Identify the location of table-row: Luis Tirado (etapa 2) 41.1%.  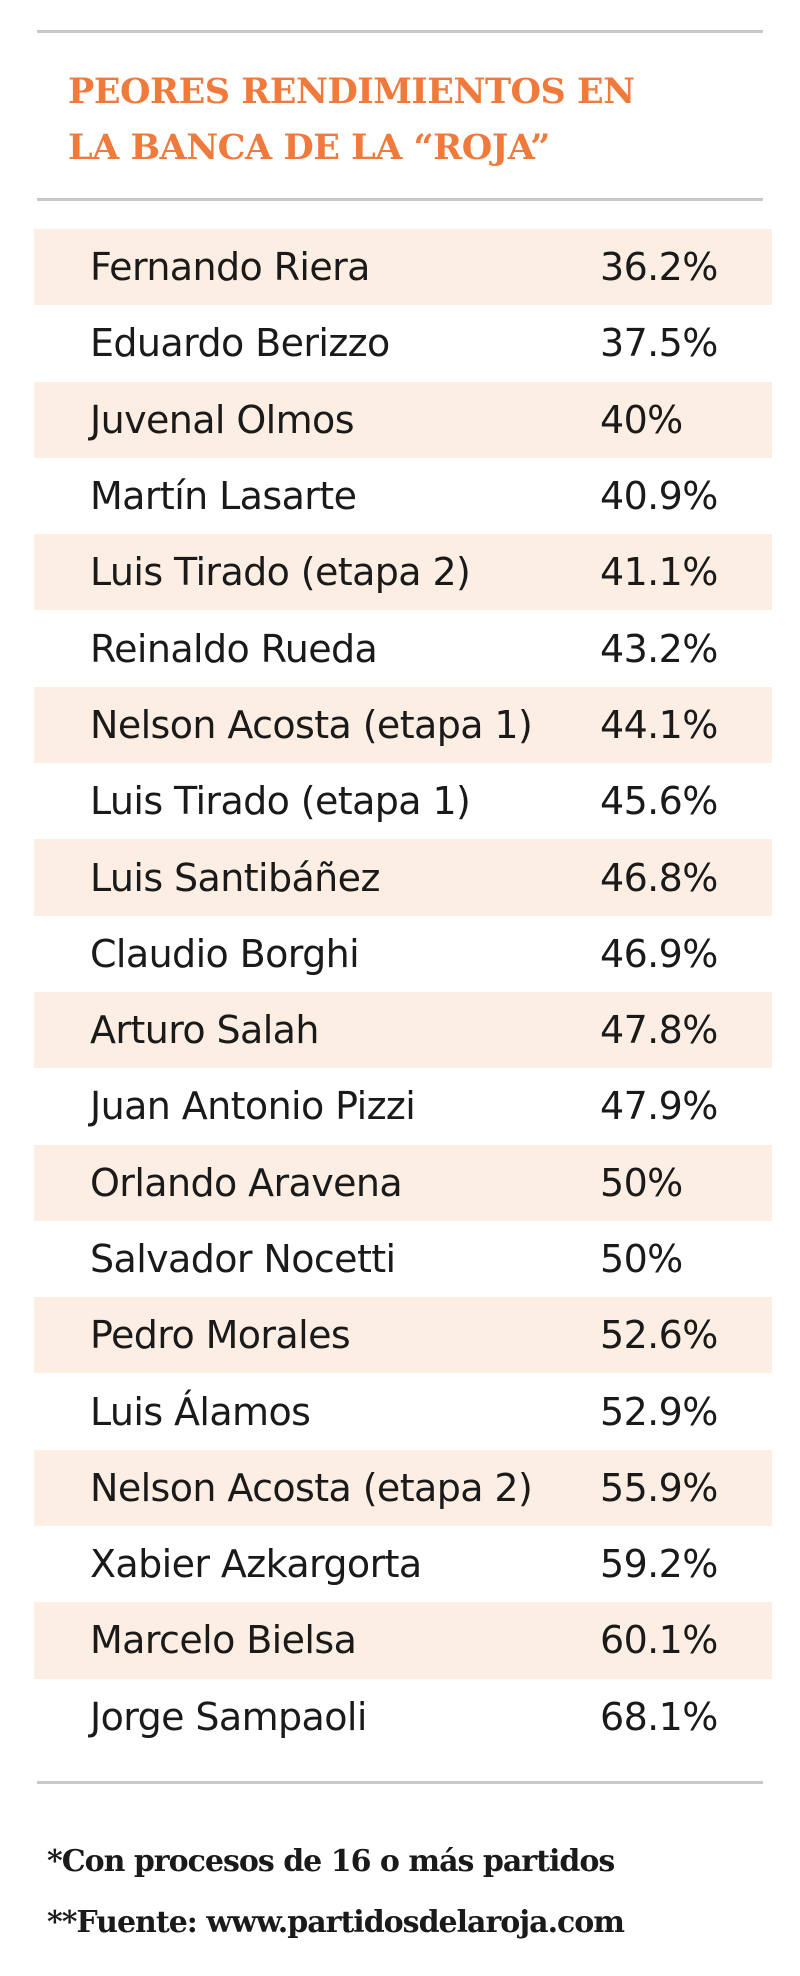
(403, 572).